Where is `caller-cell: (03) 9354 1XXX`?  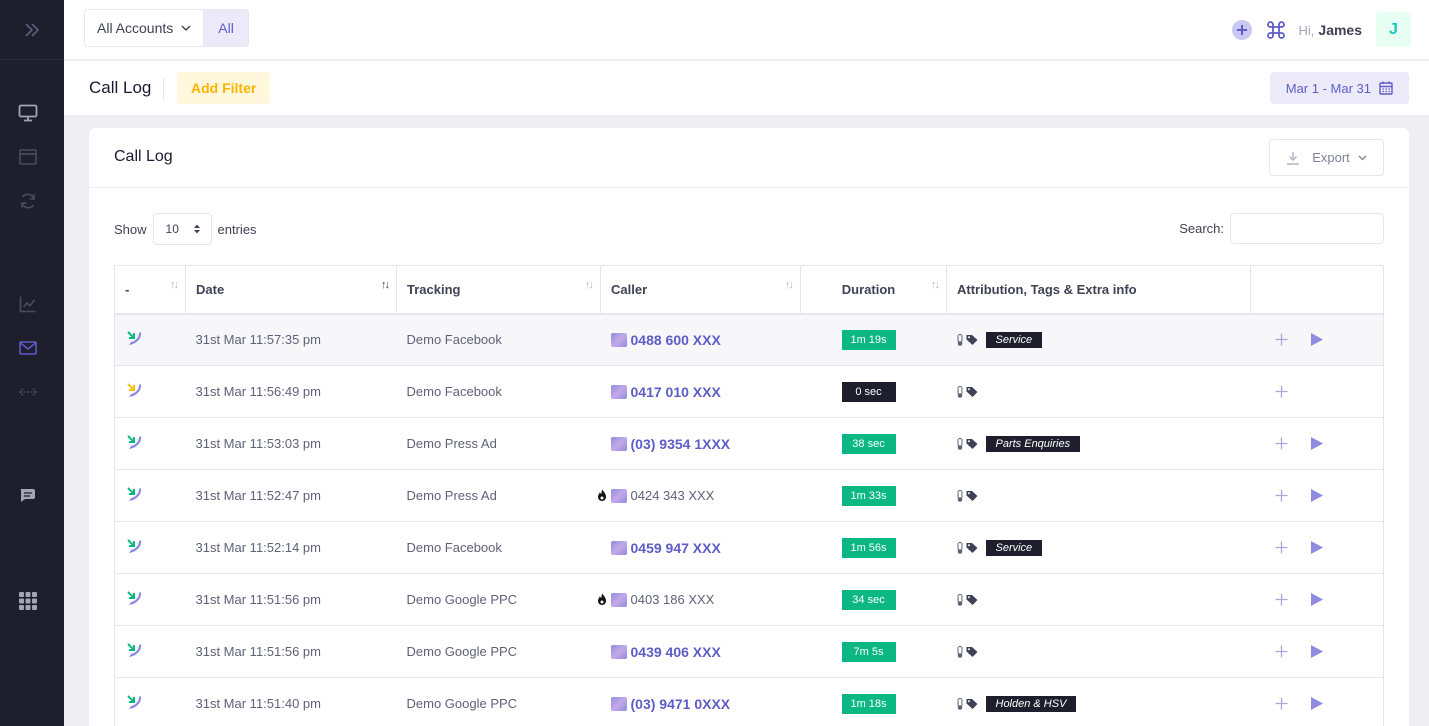
caller-cell: (03) 9354 1XXX is located at coordinates (700, 443).